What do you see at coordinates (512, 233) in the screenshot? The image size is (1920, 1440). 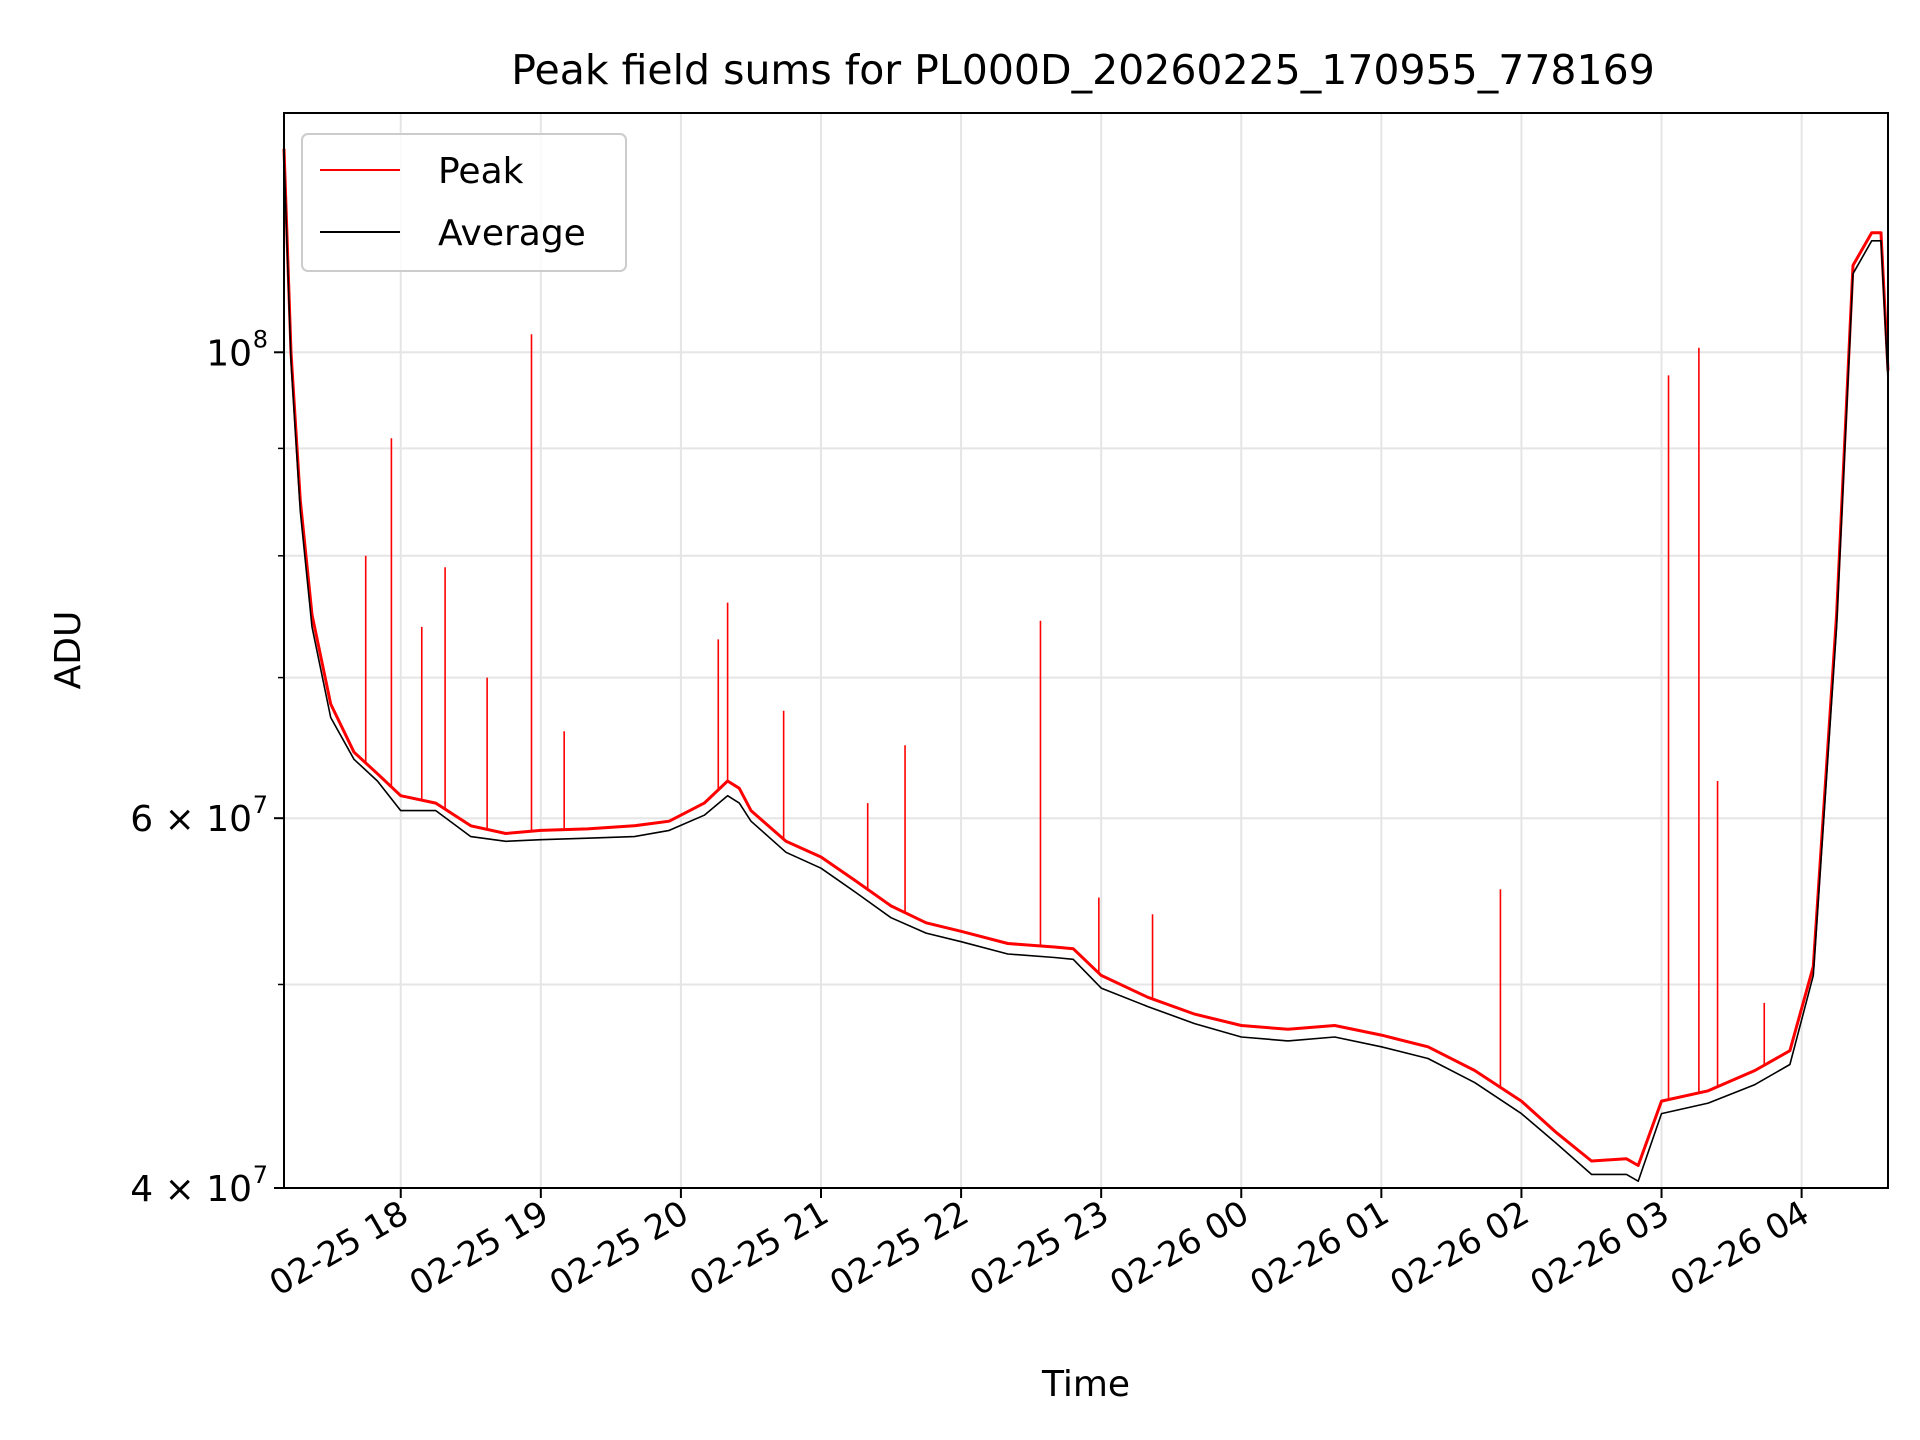 I see `legend-label-average: Average` at bounding box center [512, 233].